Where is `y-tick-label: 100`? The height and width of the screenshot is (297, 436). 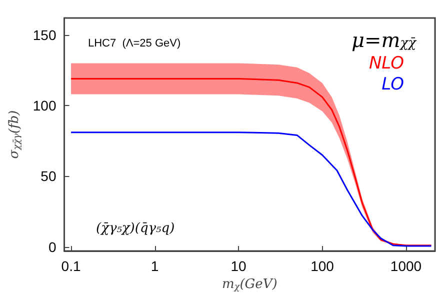 y-tick-label: 100 is located at coordinates (44, 106).